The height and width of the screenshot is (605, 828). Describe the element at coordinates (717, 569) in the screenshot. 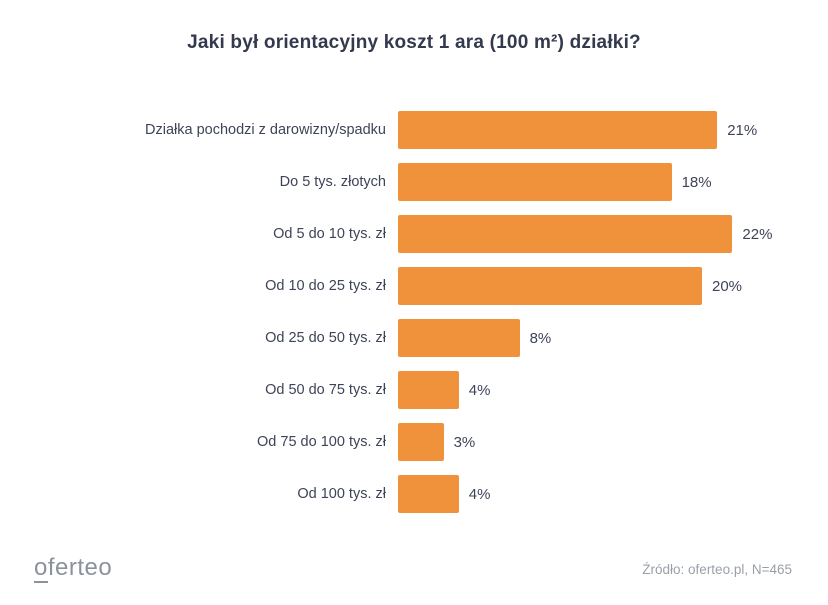

I see `source-note: Źródło: oferteo.pl, N=465` at that location.